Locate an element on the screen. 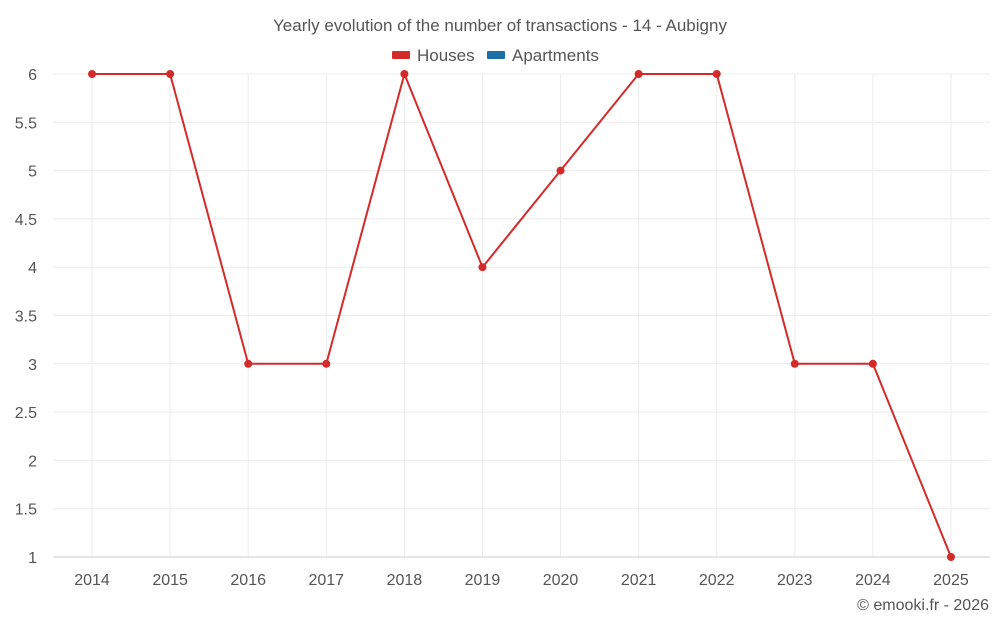  y-tick-label: 1.5 is located at coordinates (26, 510).